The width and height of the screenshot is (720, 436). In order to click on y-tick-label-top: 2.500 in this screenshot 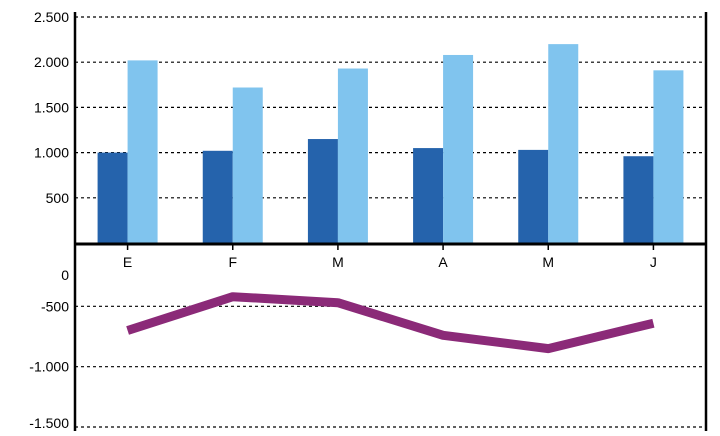, I will do `click(51, 17)`.